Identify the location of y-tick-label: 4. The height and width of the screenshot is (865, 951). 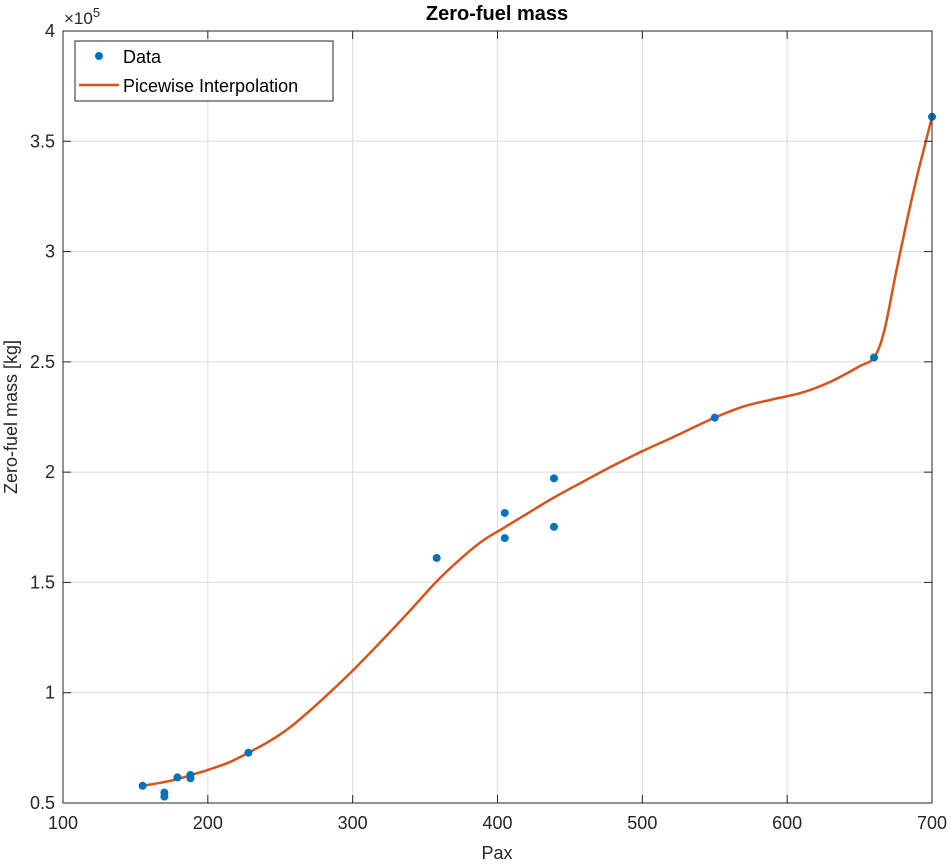
(50, 31).